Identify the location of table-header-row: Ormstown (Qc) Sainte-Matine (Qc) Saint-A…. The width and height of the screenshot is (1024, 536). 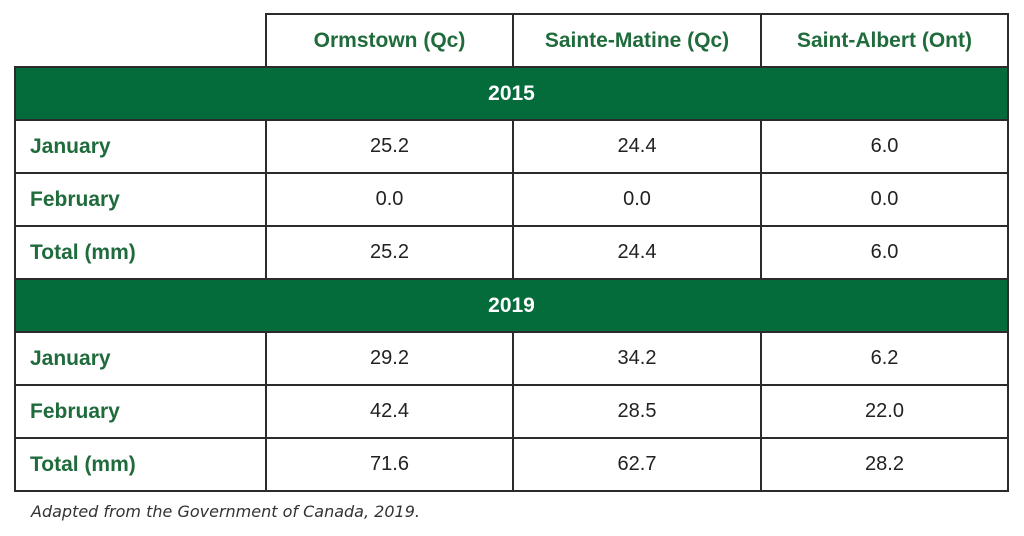
(512, 40).